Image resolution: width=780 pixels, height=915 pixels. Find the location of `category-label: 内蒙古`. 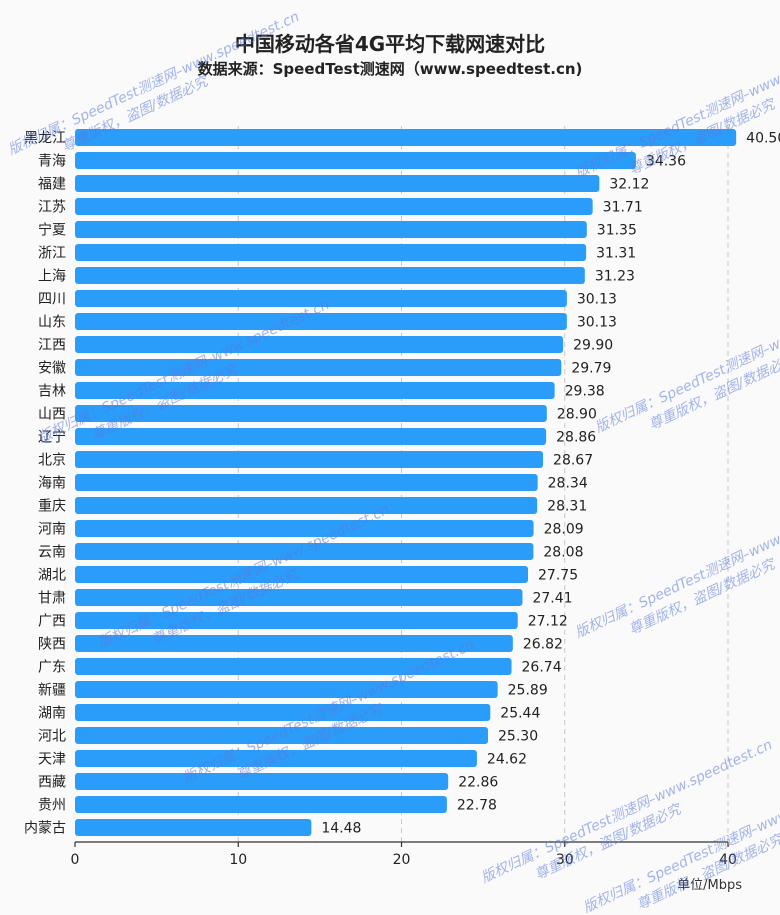

category-label: 内蒙古 is located at coordinates (45, 829).